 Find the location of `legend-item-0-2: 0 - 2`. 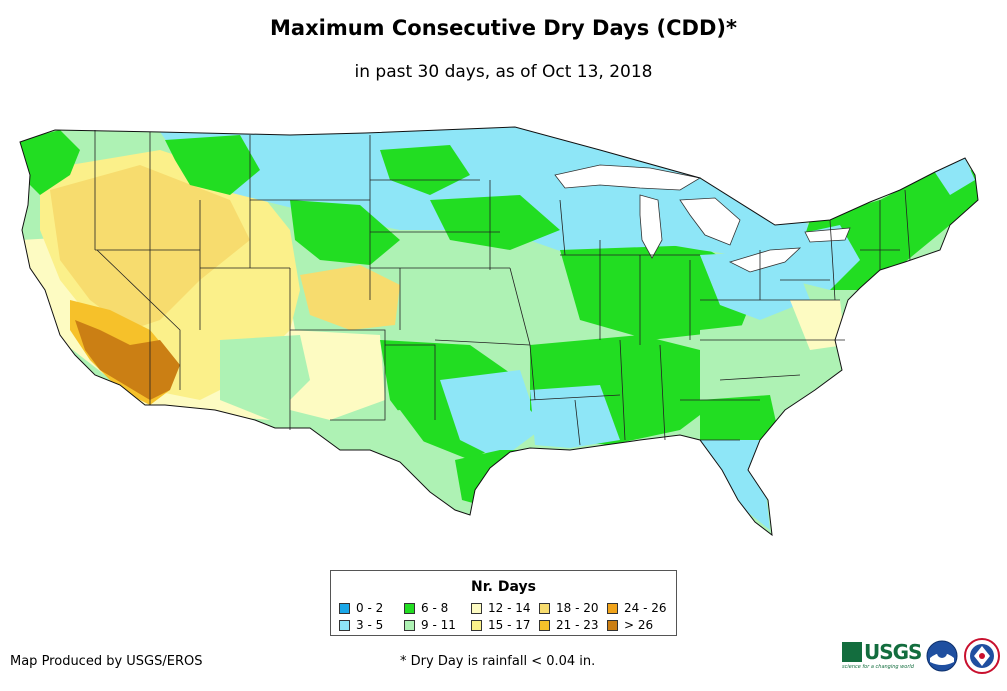

legend-item-0-2: 0 - 2 is located at coordinates (361, 608).